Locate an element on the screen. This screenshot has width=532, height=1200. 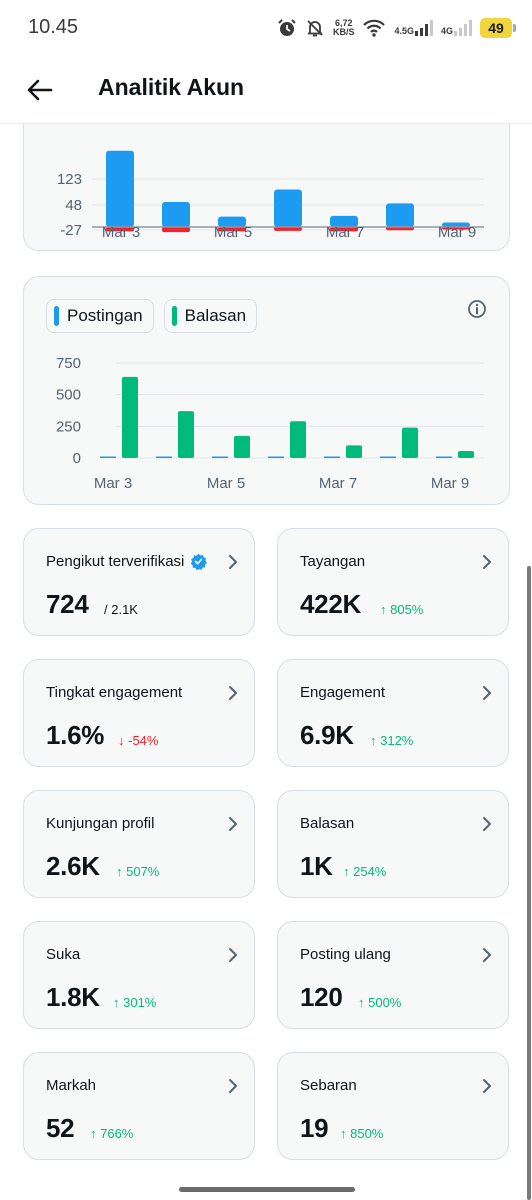
stat-delta: ↓ -54% is located at coordinates (138, 740).